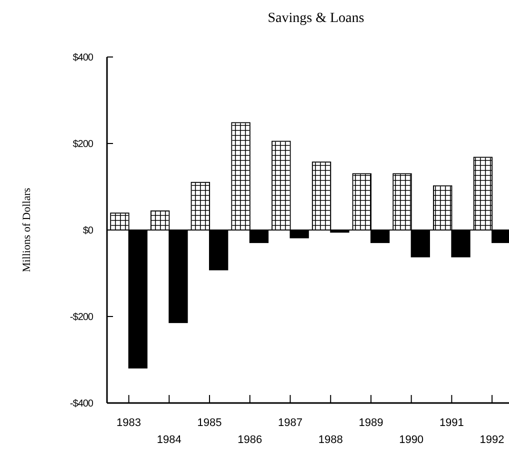 This screenshot has height=451, width=509. What do you see at coordinates (316, 18) in the screenshot?
I see `chart-title: Savings & Loans` at bounding box center [316, 18].